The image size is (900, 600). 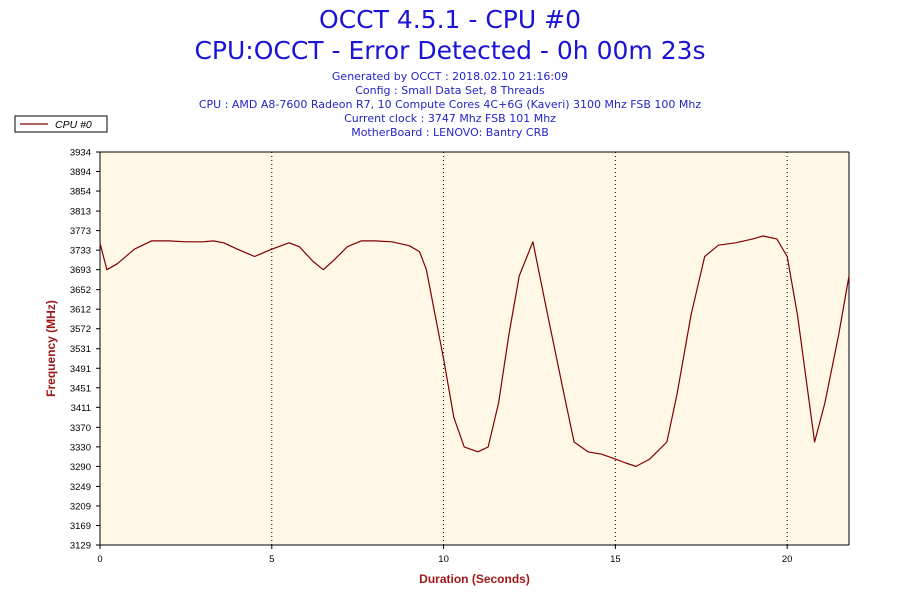 I want to click on y-tick-label: 3531, so click(x=80, y=349).